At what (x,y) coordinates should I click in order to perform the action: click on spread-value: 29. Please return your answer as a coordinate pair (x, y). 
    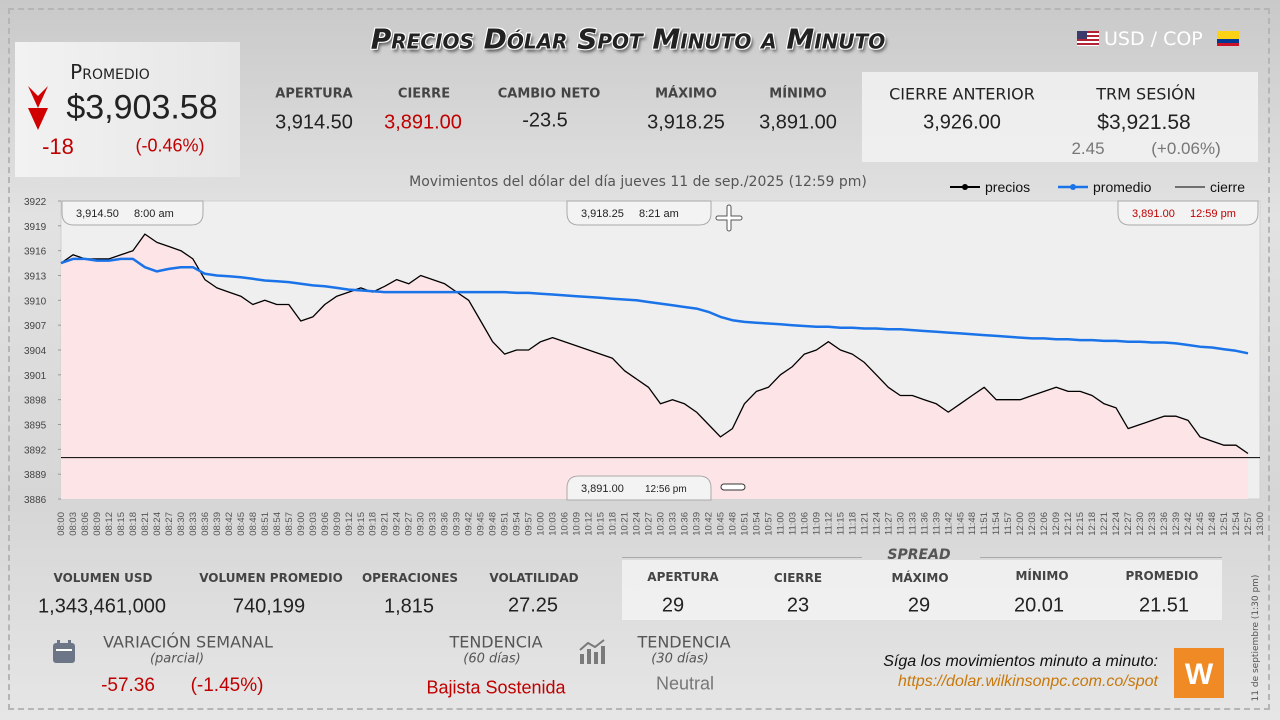
    Looking at the image, I should click on (673, 605).